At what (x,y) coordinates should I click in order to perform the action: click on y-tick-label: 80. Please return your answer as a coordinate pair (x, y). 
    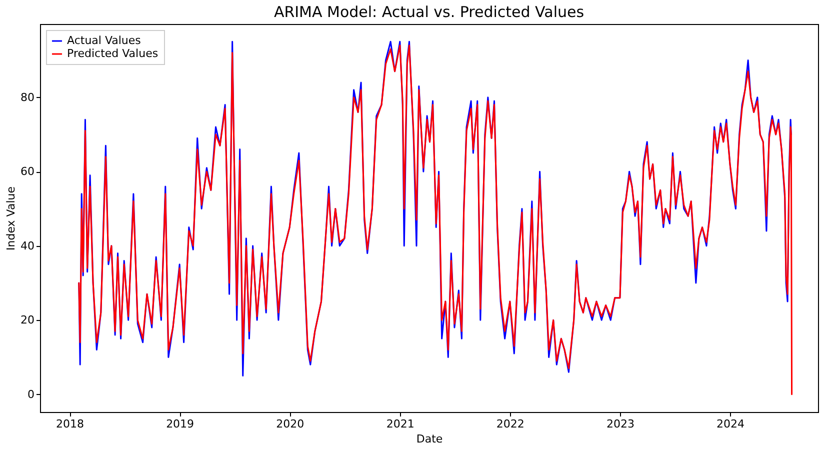
    Looking at the image, I should click on (27, 97).